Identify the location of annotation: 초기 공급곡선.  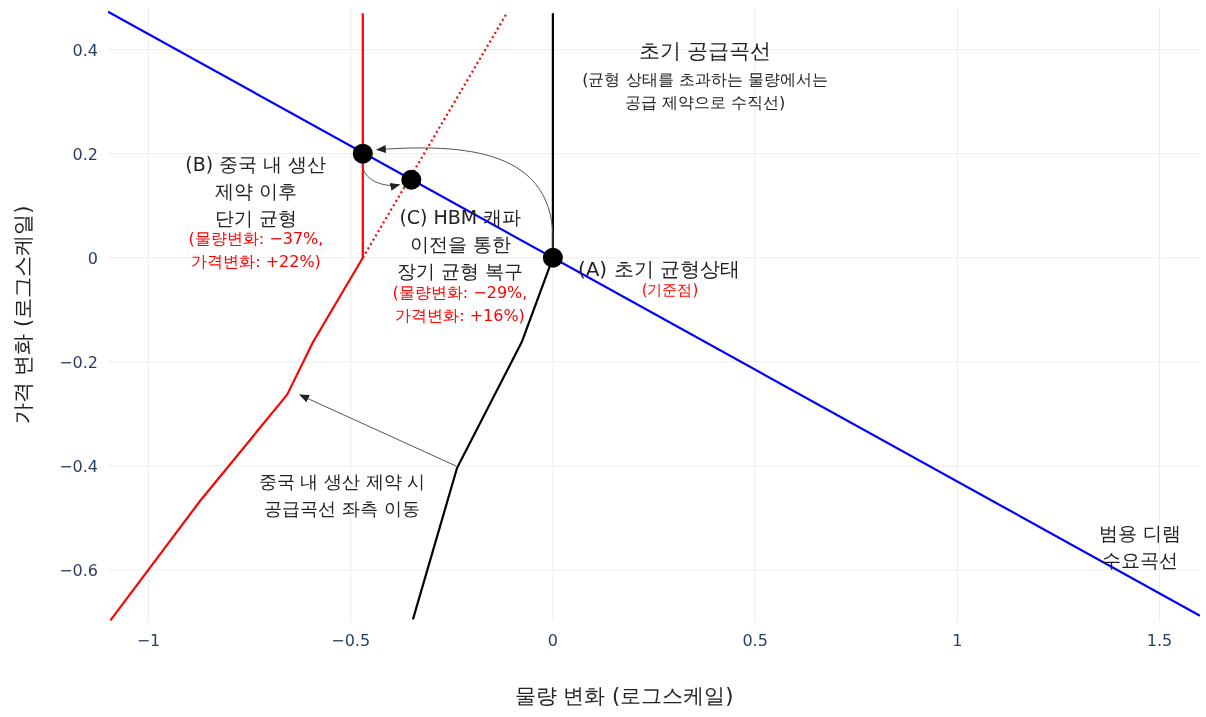
(705, 51).